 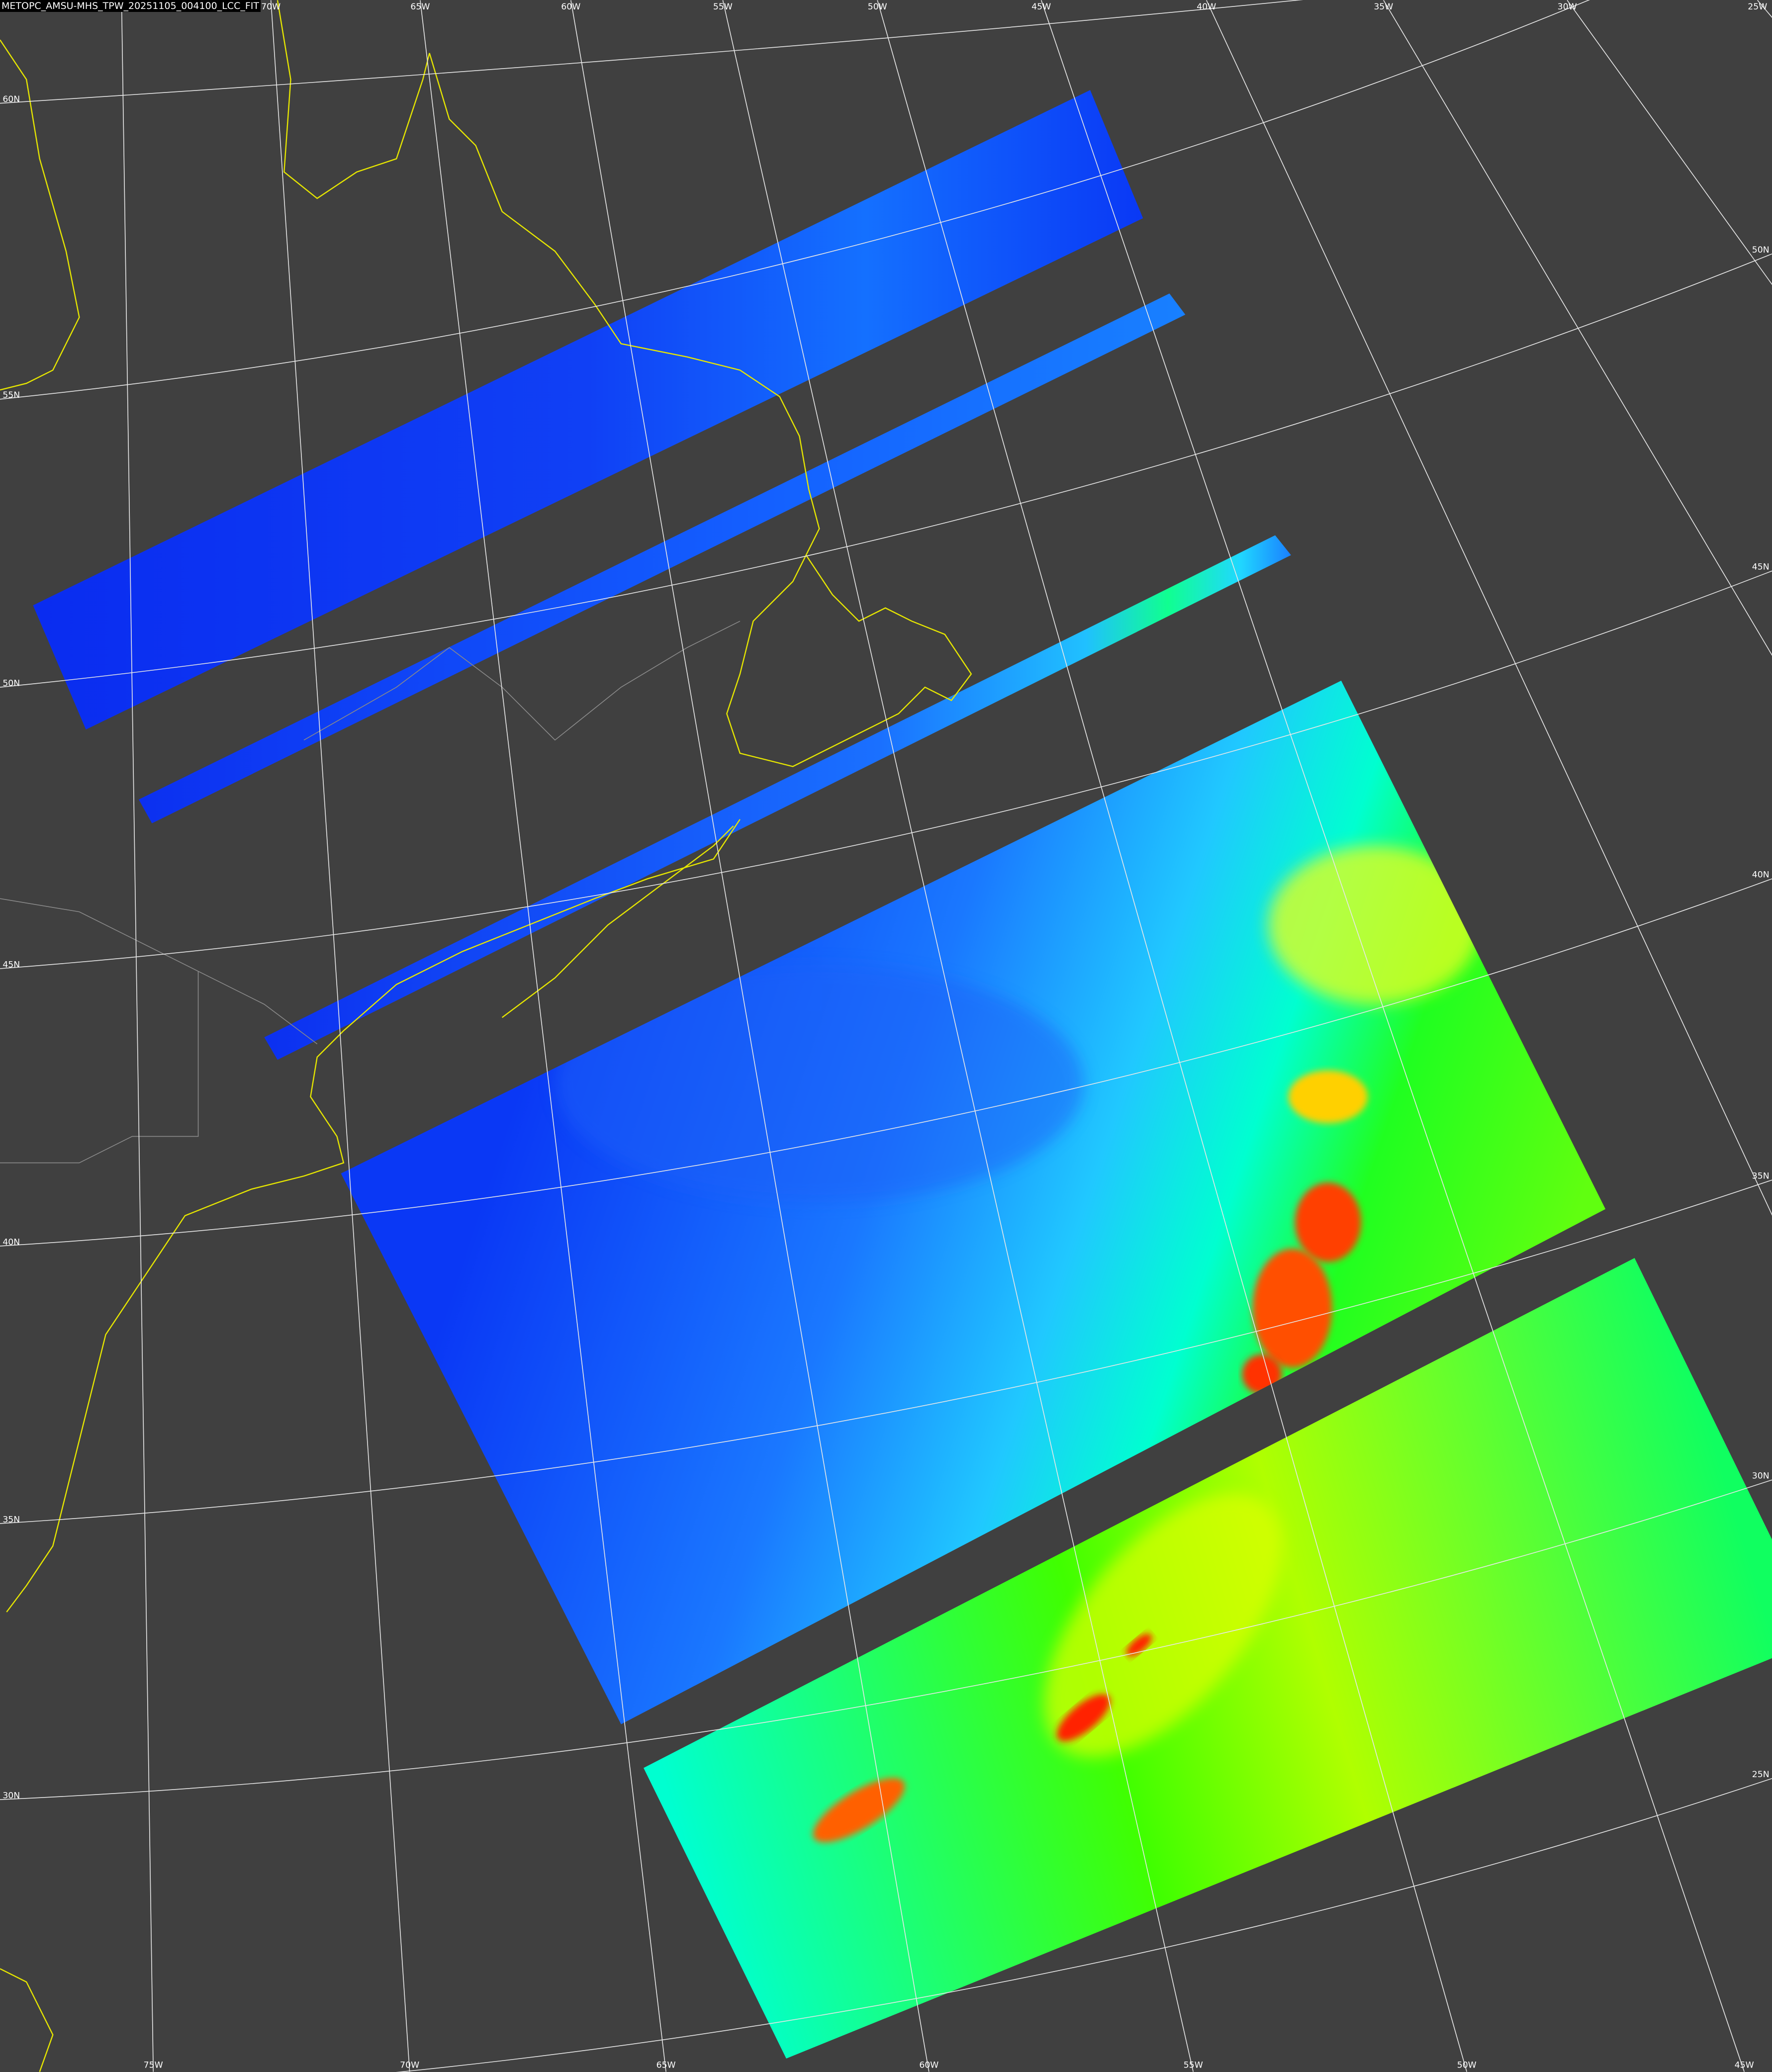 What do you see at coordinates (11, 1242) in the screenshot?
I see `latitude-label-left: 40N` at bounding box center [11, 1242].